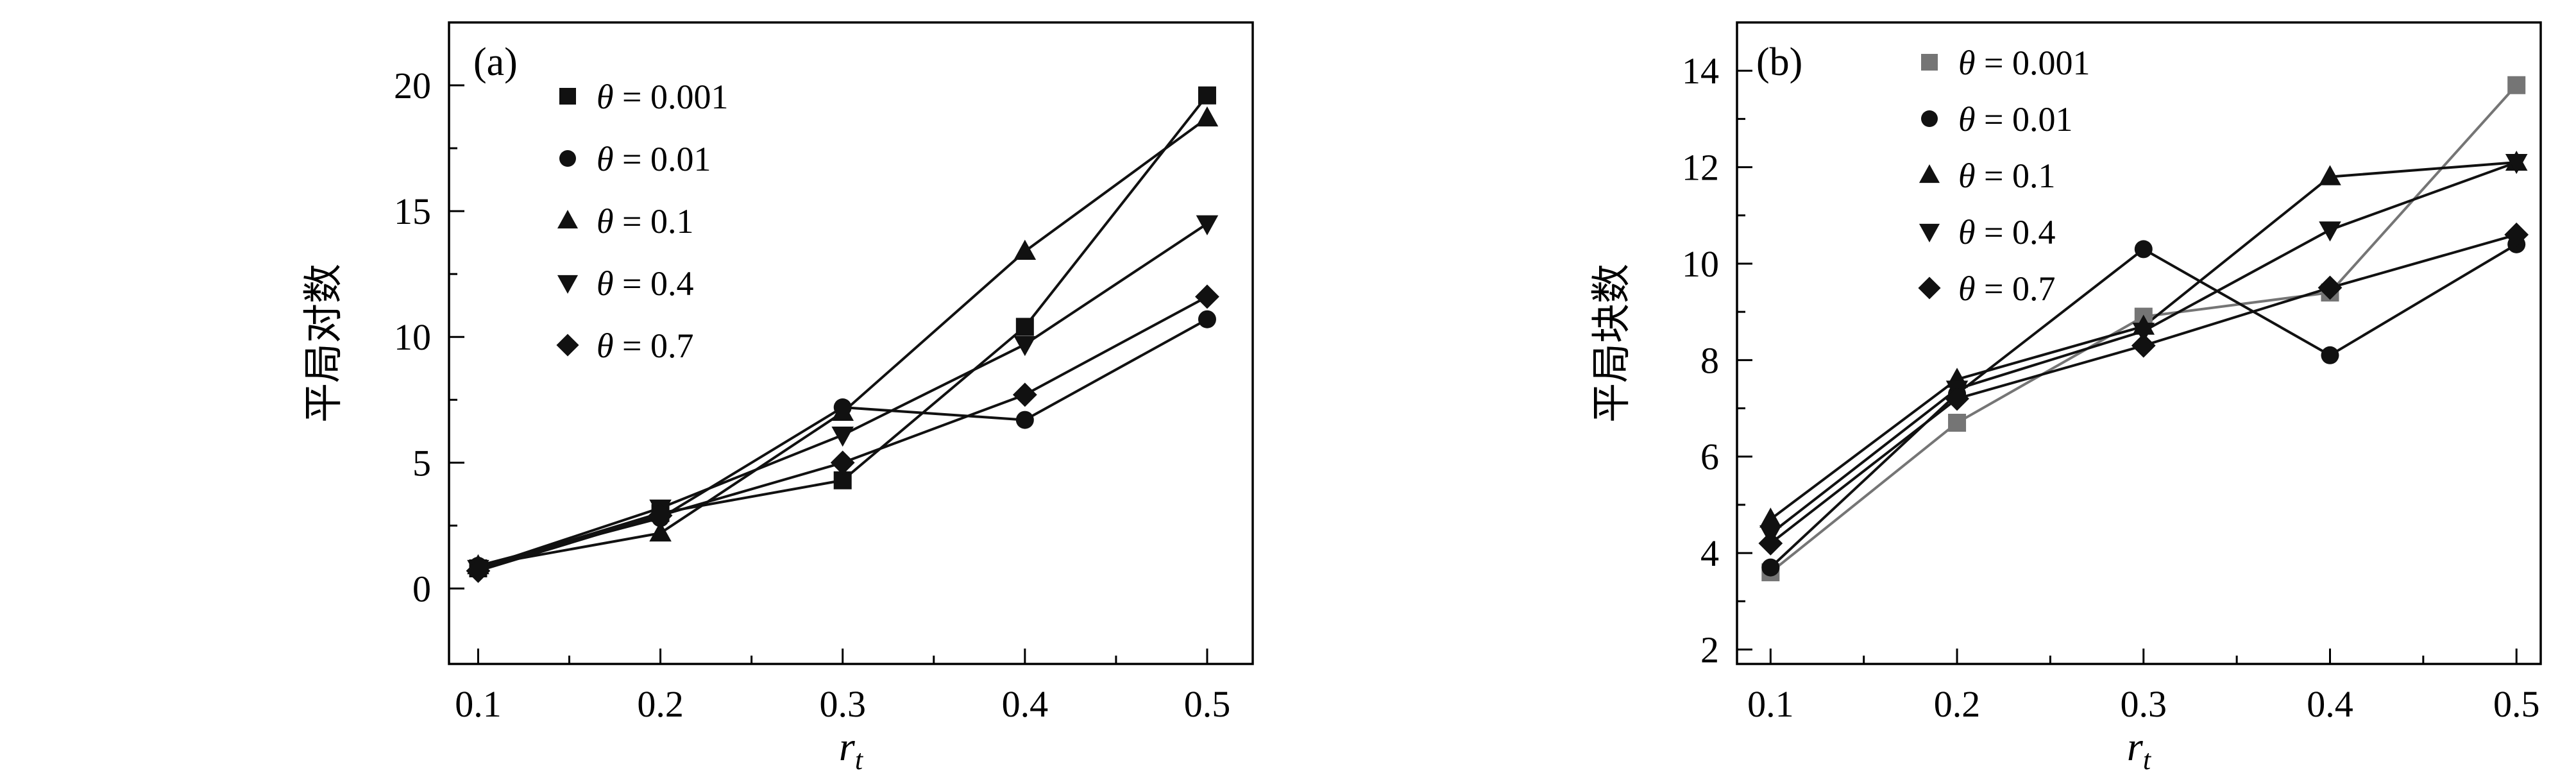 The image size is (2576, 773). What do you see at coordinates (324, 343) in the screenshot?
I see `y-axis-title: 平局对数` at bounding box center [324, 343].